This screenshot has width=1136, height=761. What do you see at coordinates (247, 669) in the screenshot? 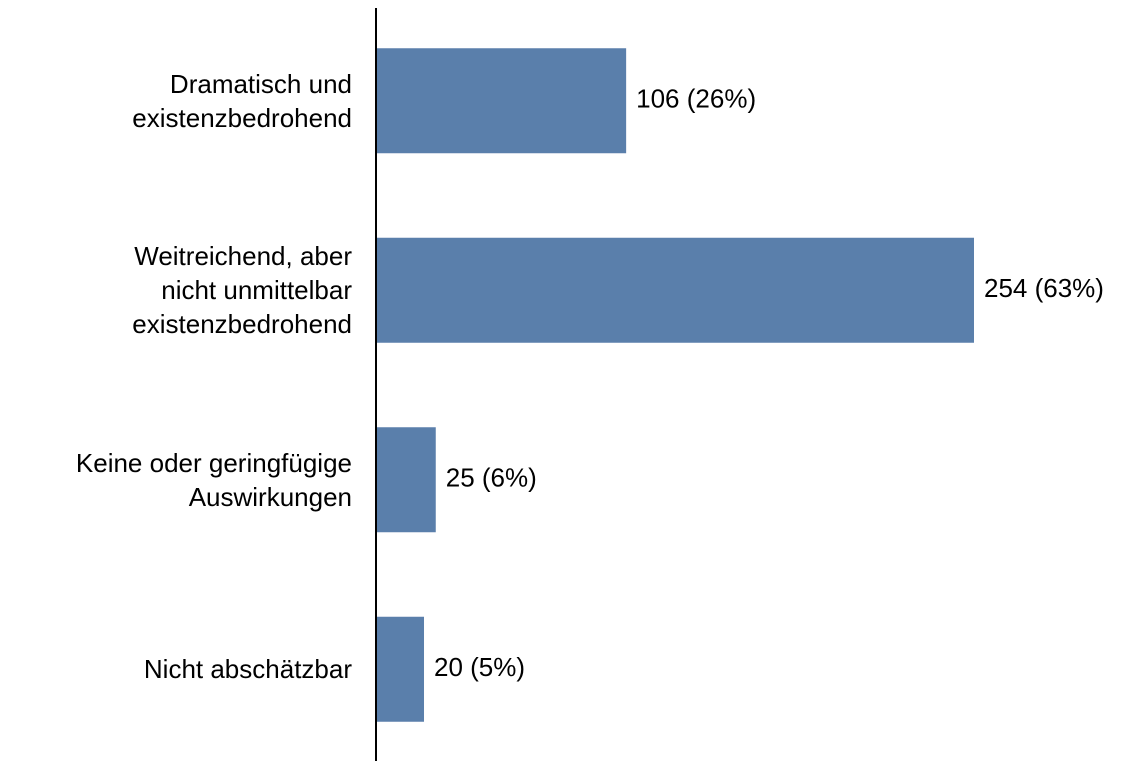
I see `category-label: Nicht abschätzbar` at bounding box center [247, 669].